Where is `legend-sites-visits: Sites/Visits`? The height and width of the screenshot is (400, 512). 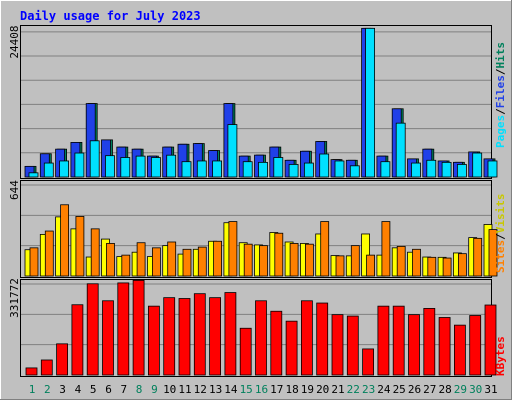 legend-sites-visits: Sites/Visits is located at coordinates (500, 234).